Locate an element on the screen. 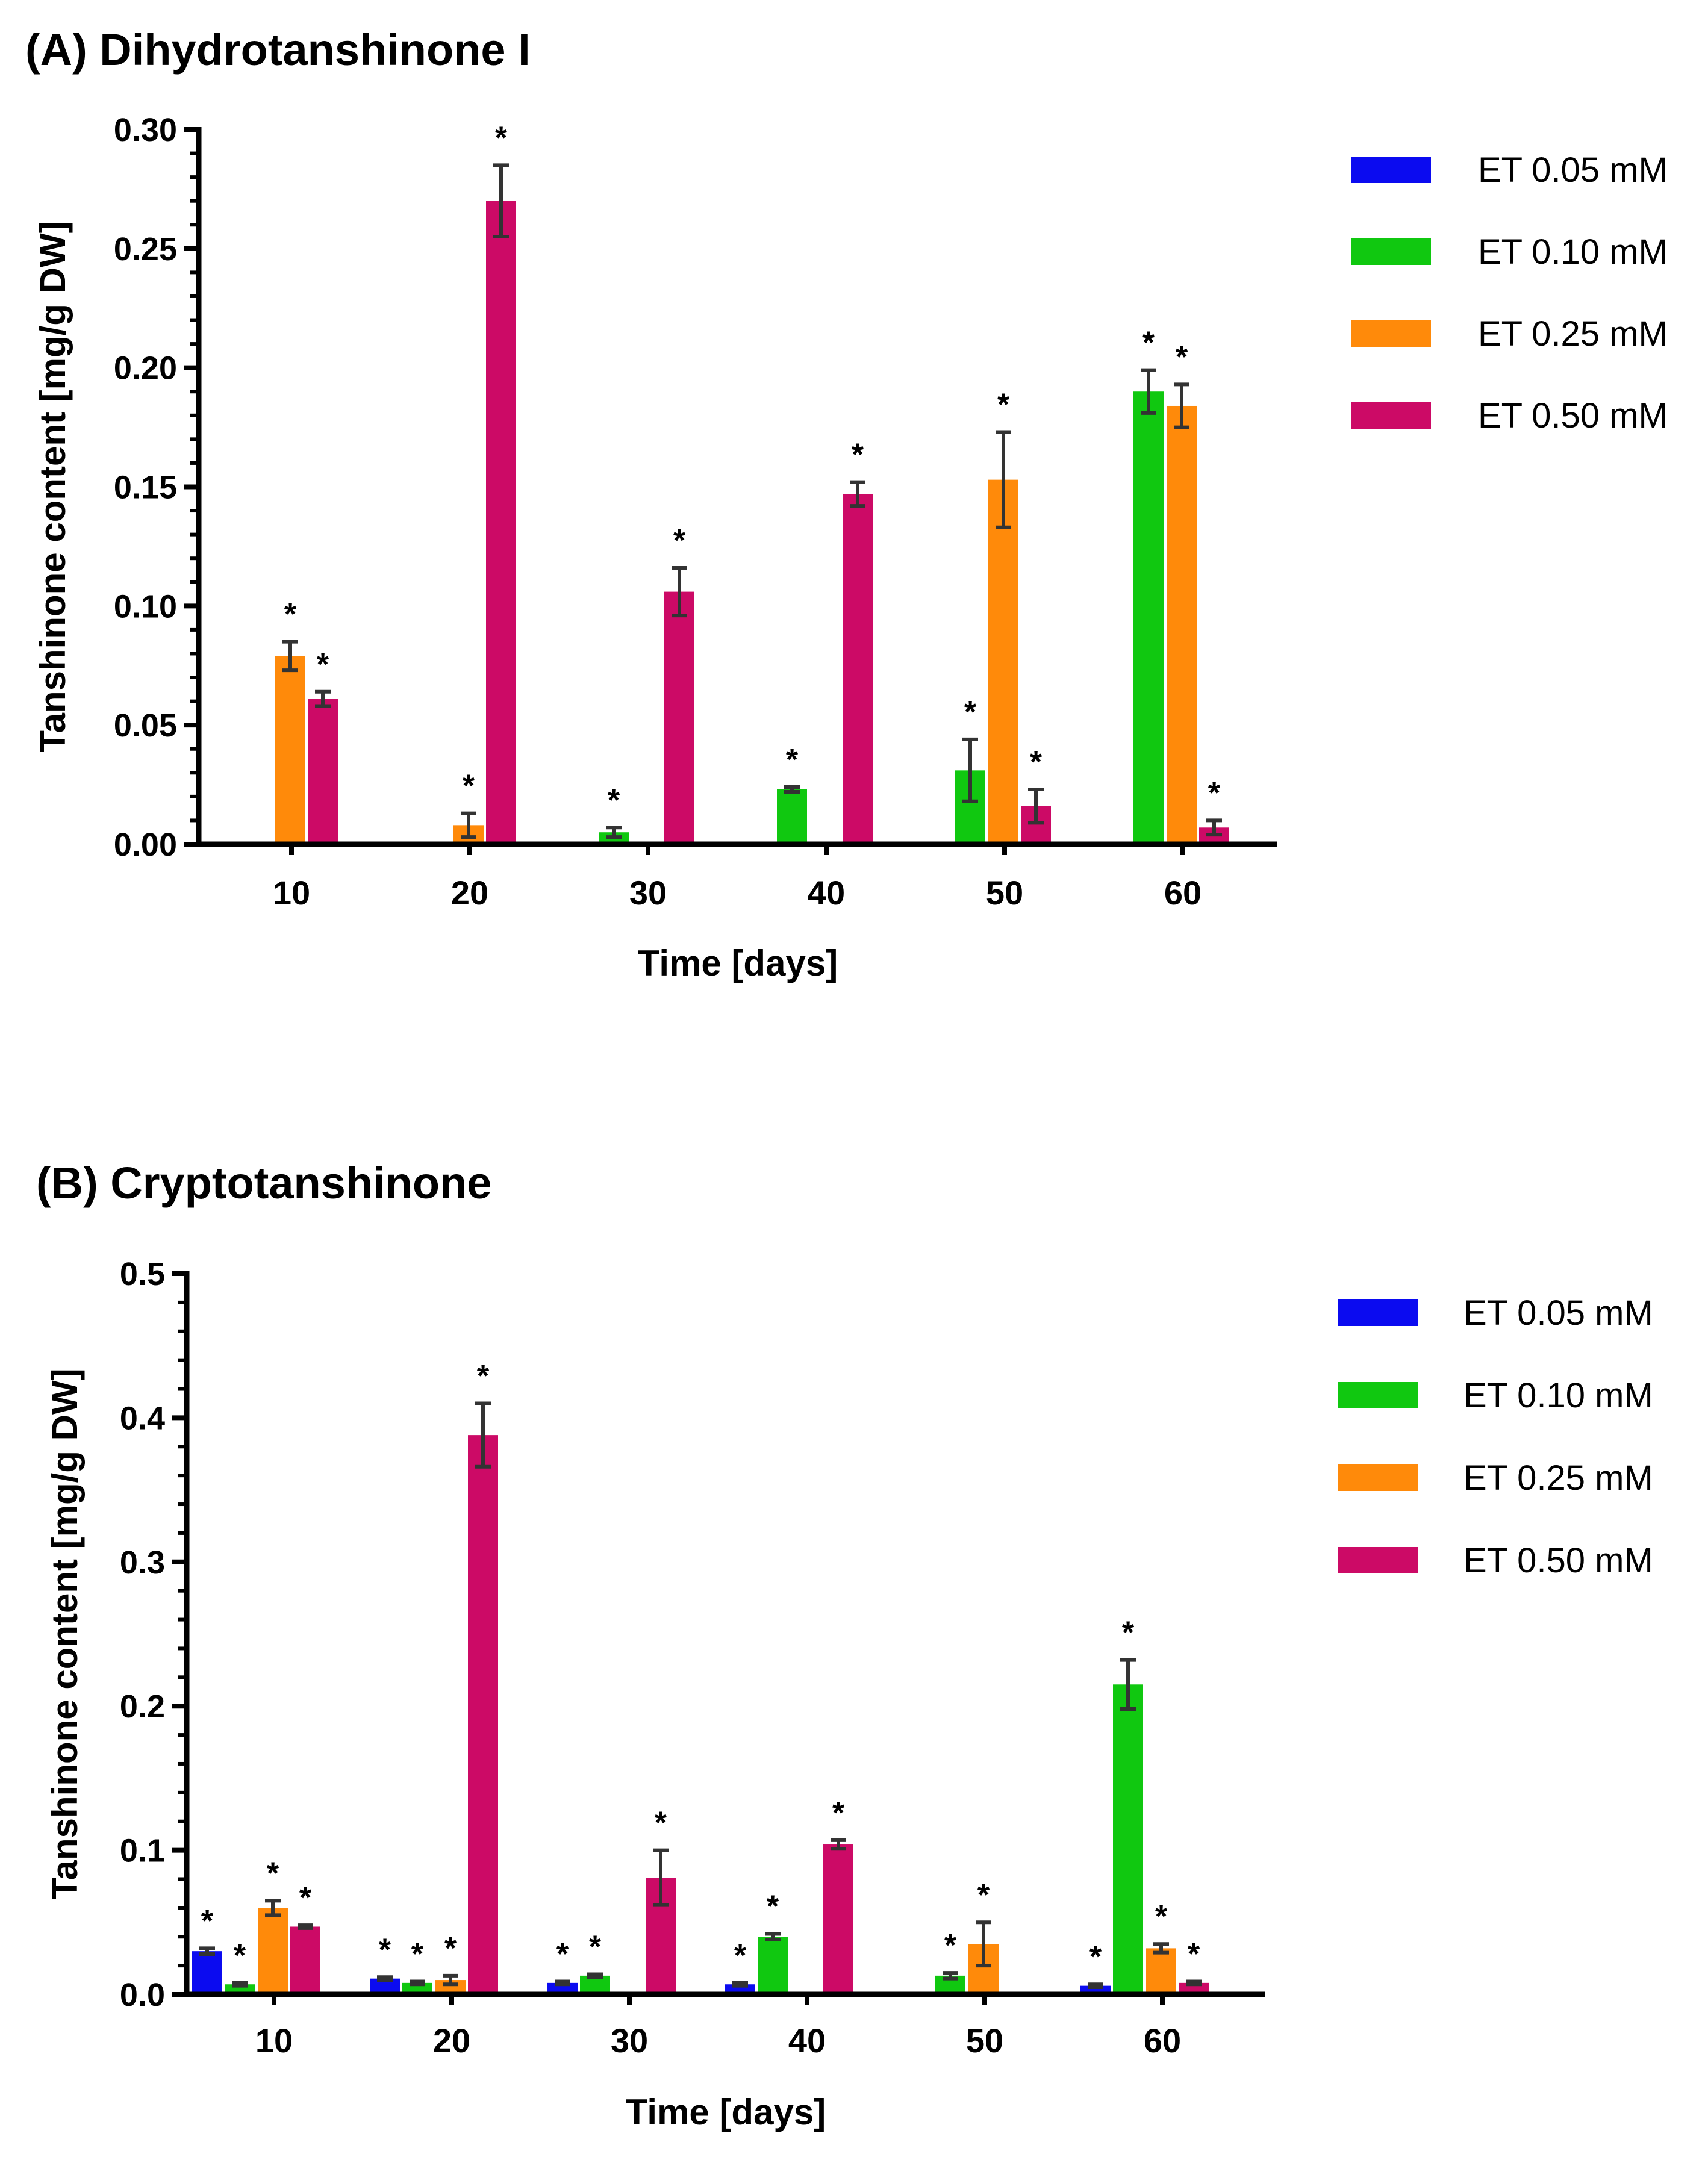 This screenshot has height=2157, width=1708. y-tick-label: 0.10 is located at coordinates (145, 606).